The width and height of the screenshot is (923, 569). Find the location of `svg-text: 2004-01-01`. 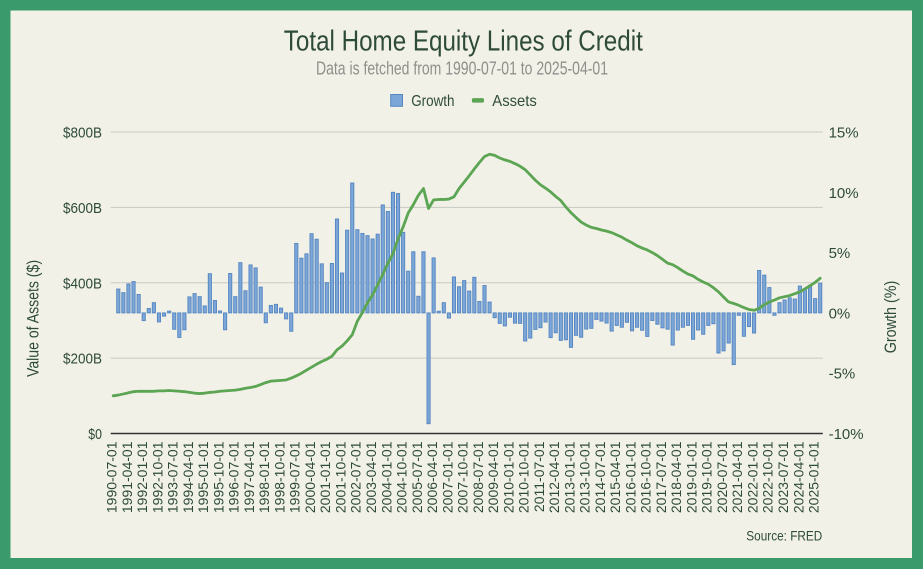

svg-text: 2004-01-01 is located at coordinates (386, 477).